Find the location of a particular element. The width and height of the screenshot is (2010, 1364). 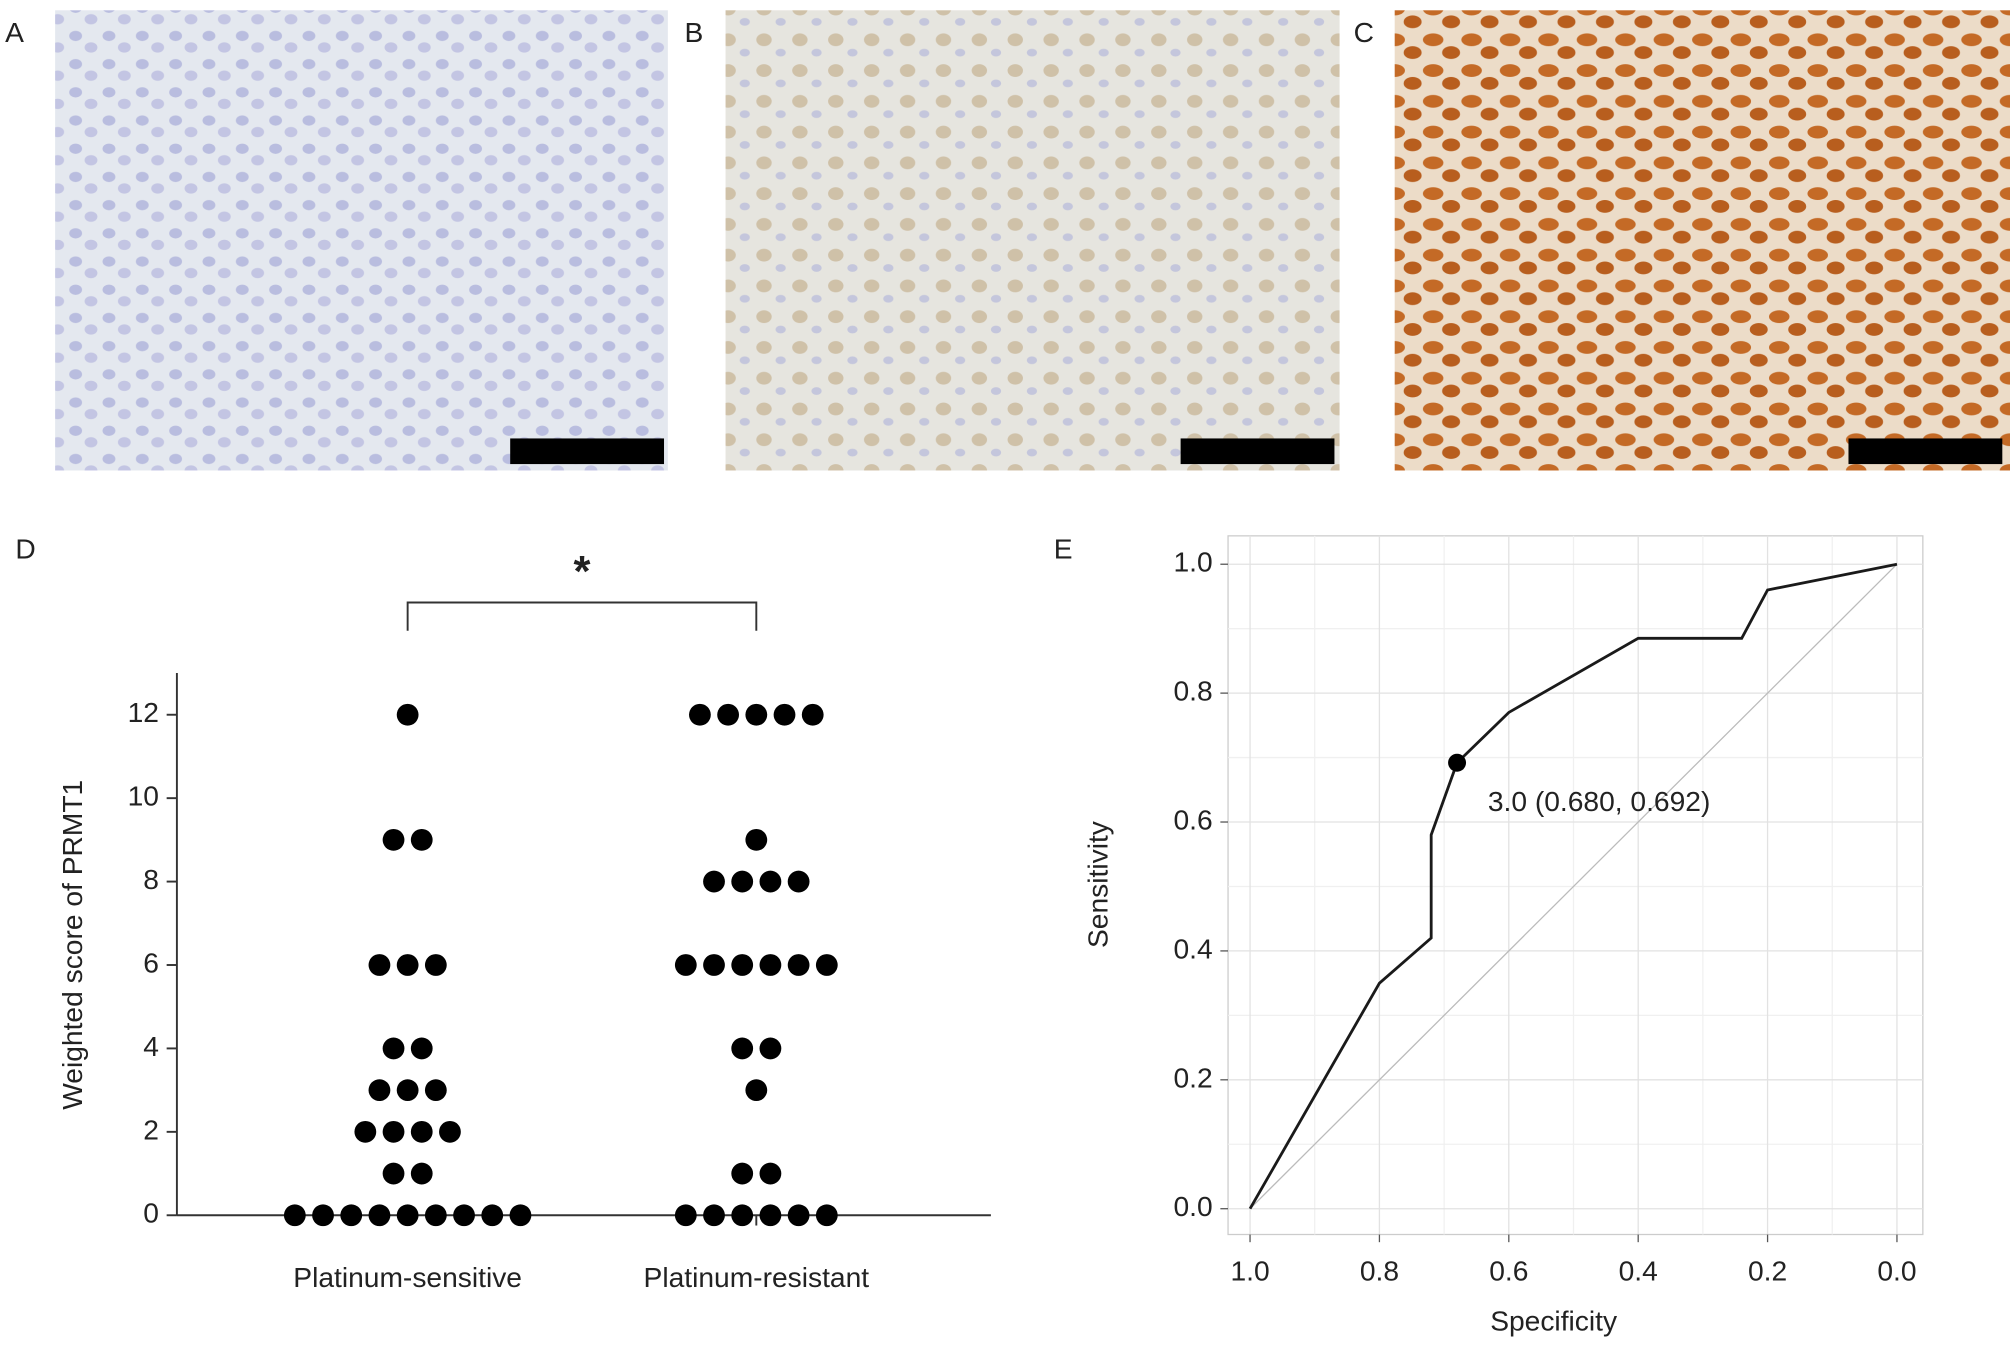

y-tick-label: 10 is located at coordinates (143, 796).